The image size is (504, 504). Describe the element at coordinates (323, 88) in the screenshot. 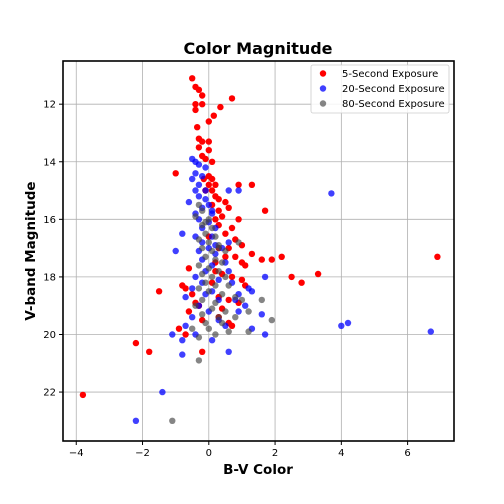

I see `legend-marker-20s` at that location.